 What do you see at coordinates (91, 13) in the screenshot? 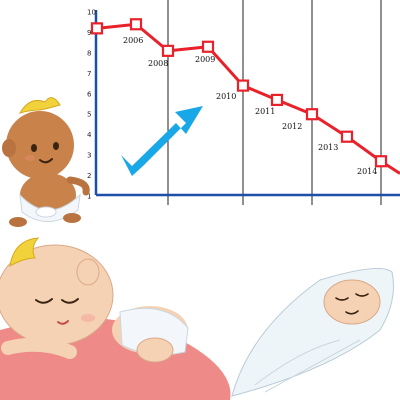
I see `y-tick-label: 10` at bounding box center [91, 13].